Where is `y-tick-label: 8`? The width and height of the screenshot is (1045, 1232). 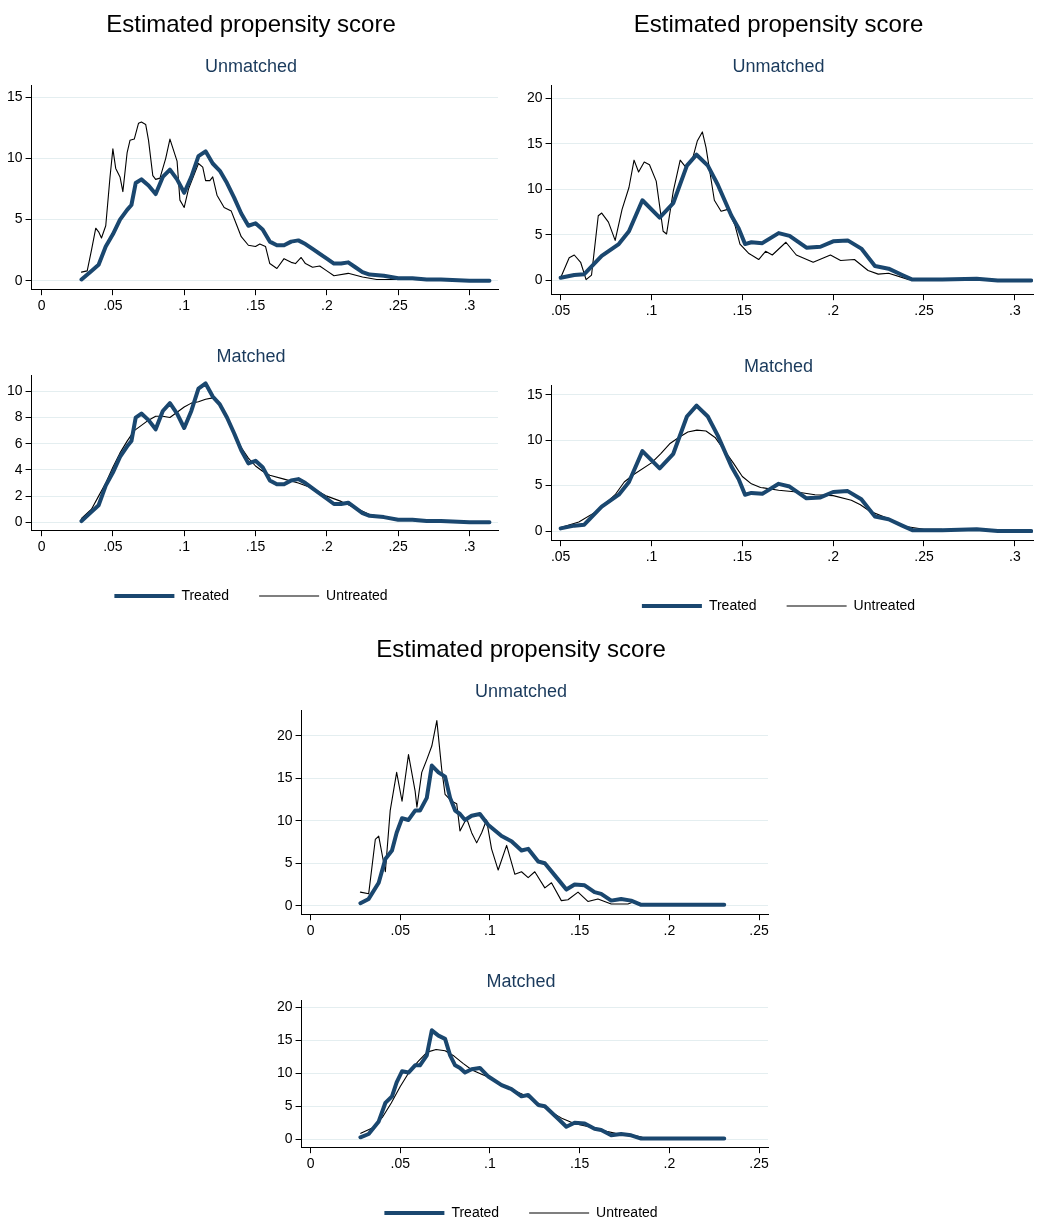 y-tick-label: 8 is located at coordinates (18, 416).